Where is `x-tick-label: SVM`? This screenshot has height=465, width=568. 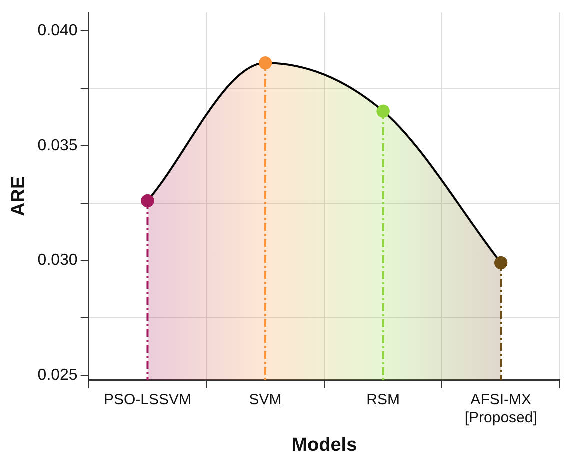 x-tick-label: SVM is located at coordinates (265, 399).